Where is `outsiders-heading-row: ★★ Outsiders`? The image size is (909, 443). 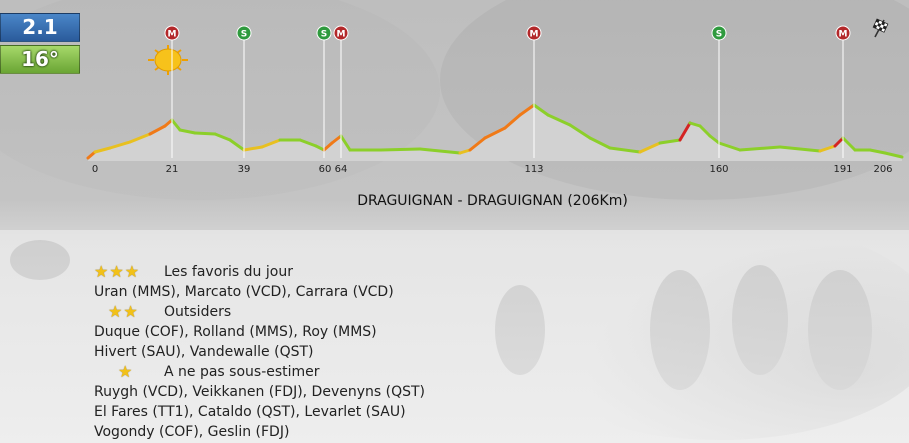
outsiders-heading-row: ★★ Outsiders is located at coordinates (259, 312).